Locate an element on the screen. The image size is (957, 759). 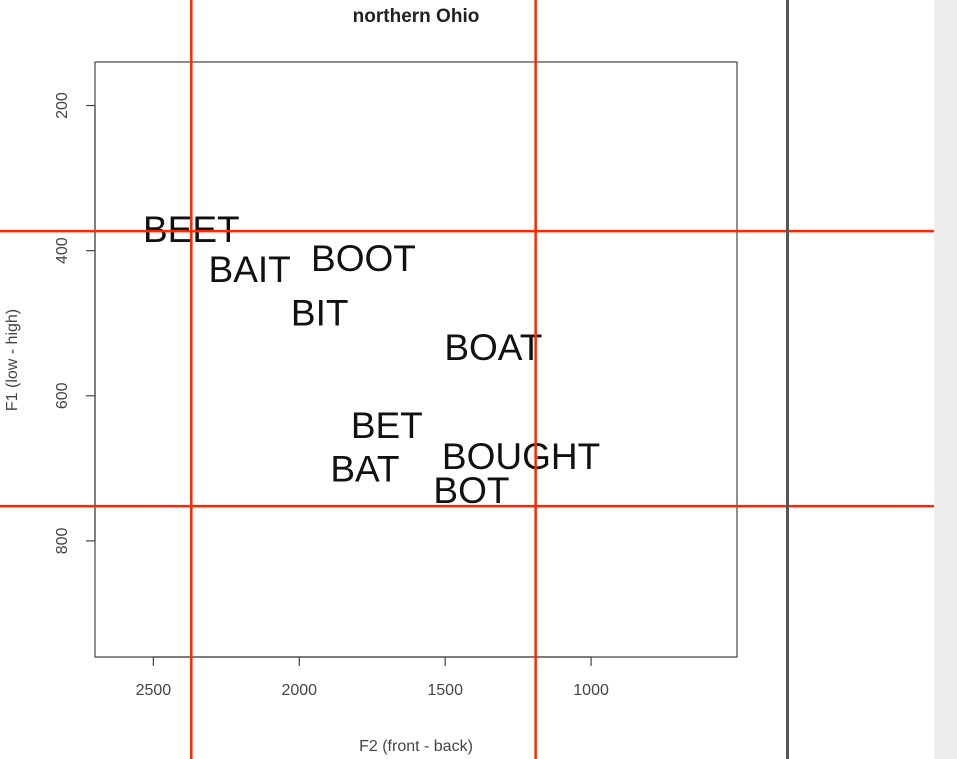
x-tick-label: 2500 is located at coordinates (154, 690).